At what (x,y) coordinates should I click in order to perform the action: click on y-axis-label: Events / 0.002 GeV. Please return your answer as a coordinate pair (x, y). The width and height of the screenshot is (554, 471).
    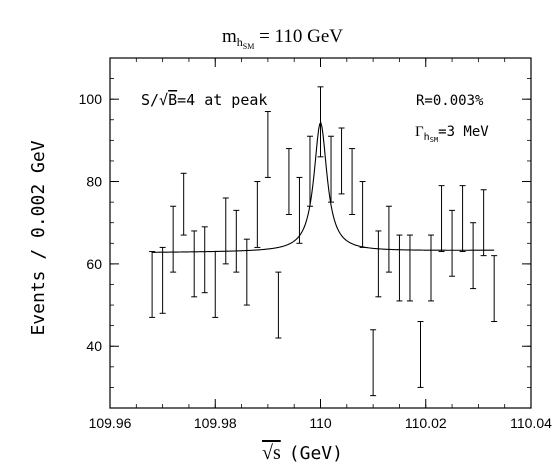
    Looking at the image, I should click on (38, 237).